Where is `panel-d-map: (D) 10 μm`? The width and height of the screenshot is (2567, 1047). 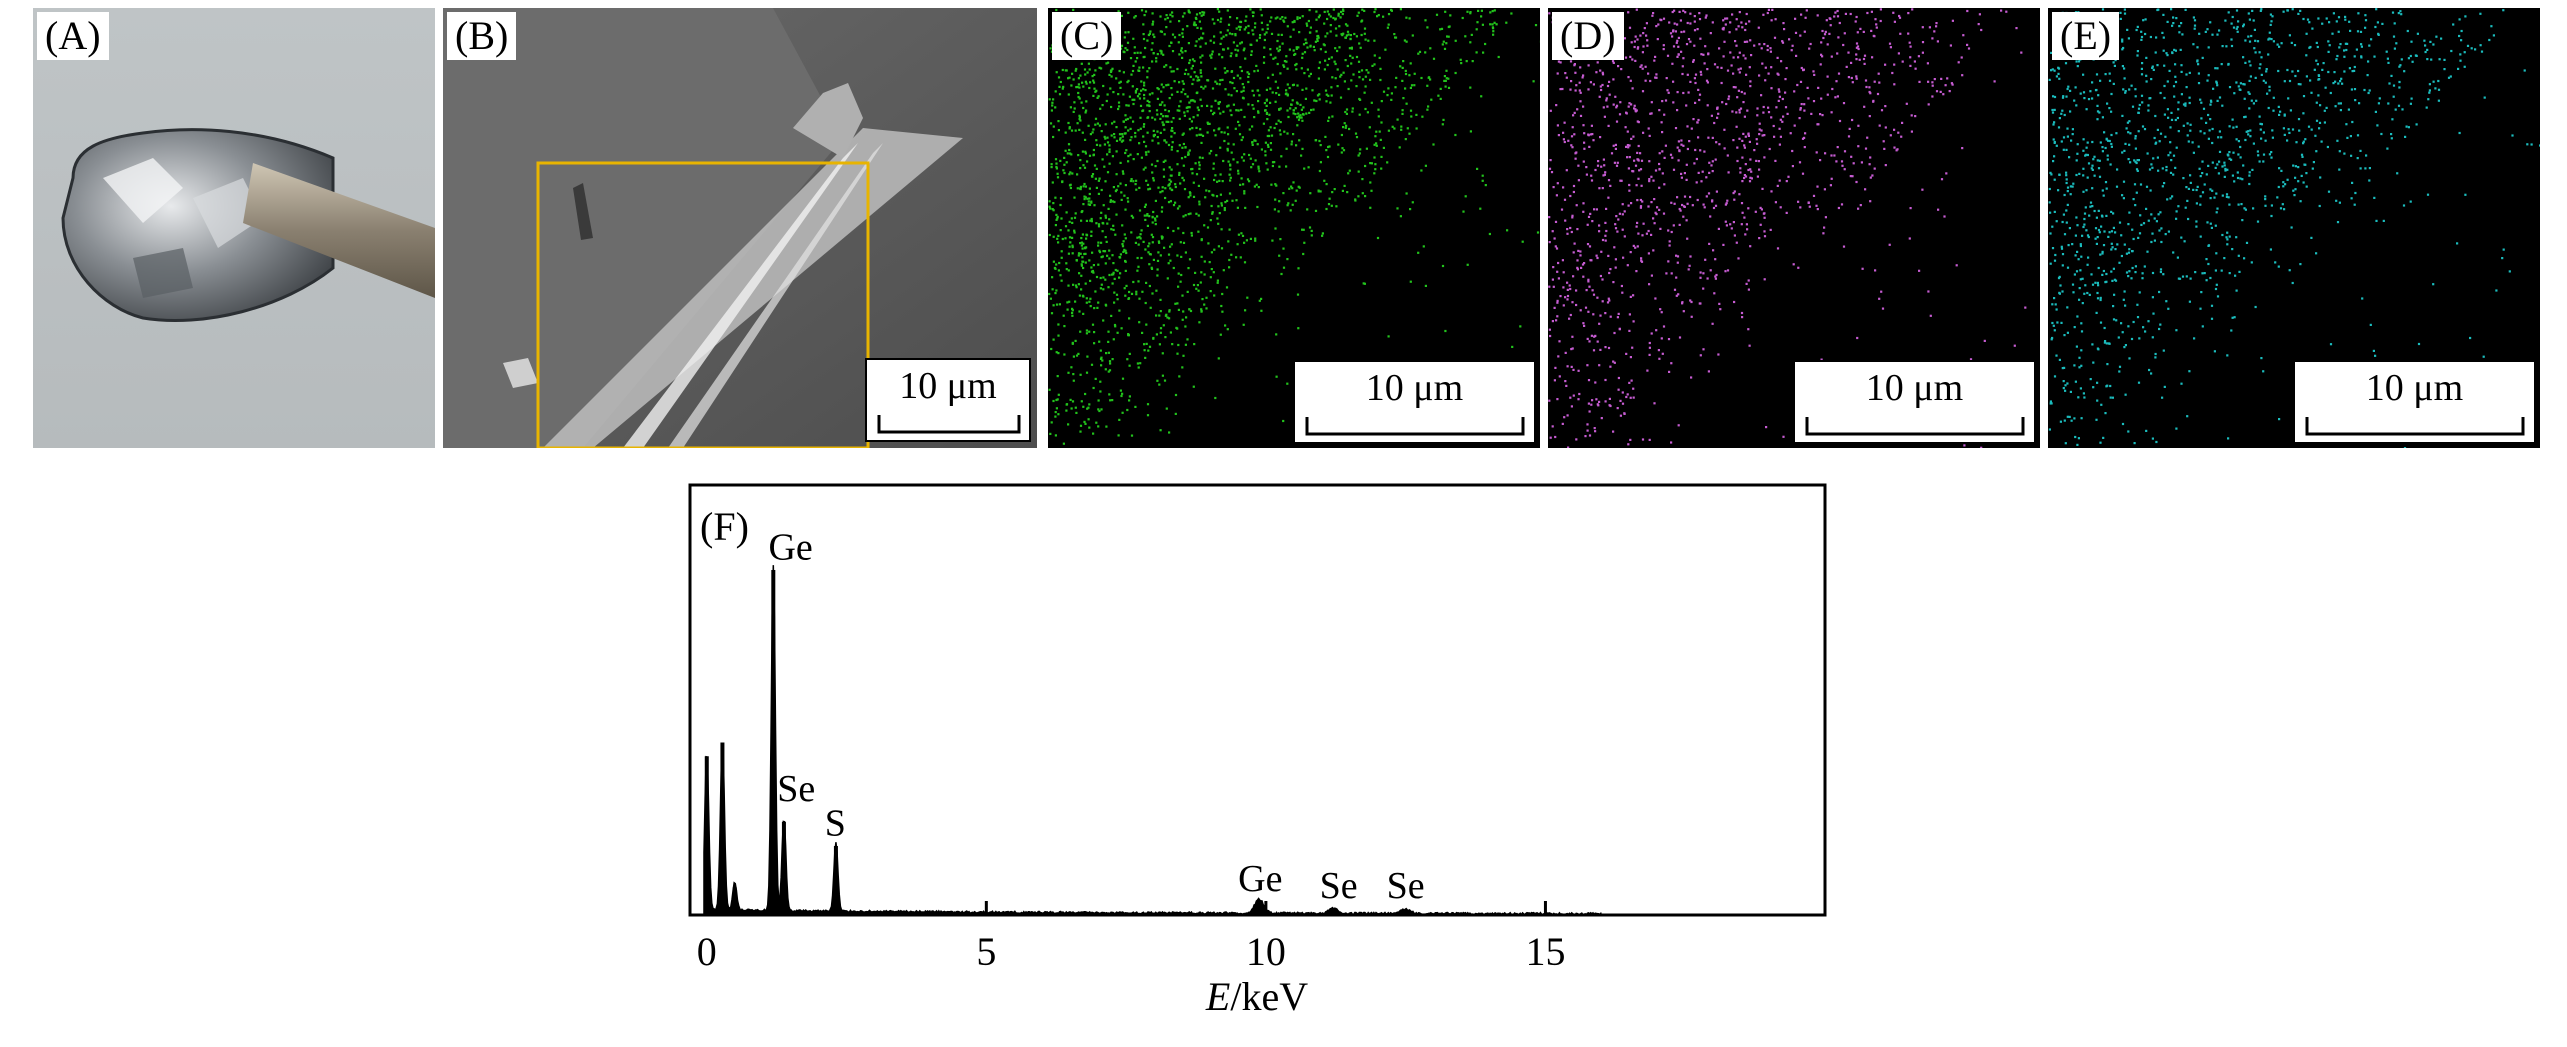
panel-d-map: (D) 10 μm is located at coordinates (1794, 228).